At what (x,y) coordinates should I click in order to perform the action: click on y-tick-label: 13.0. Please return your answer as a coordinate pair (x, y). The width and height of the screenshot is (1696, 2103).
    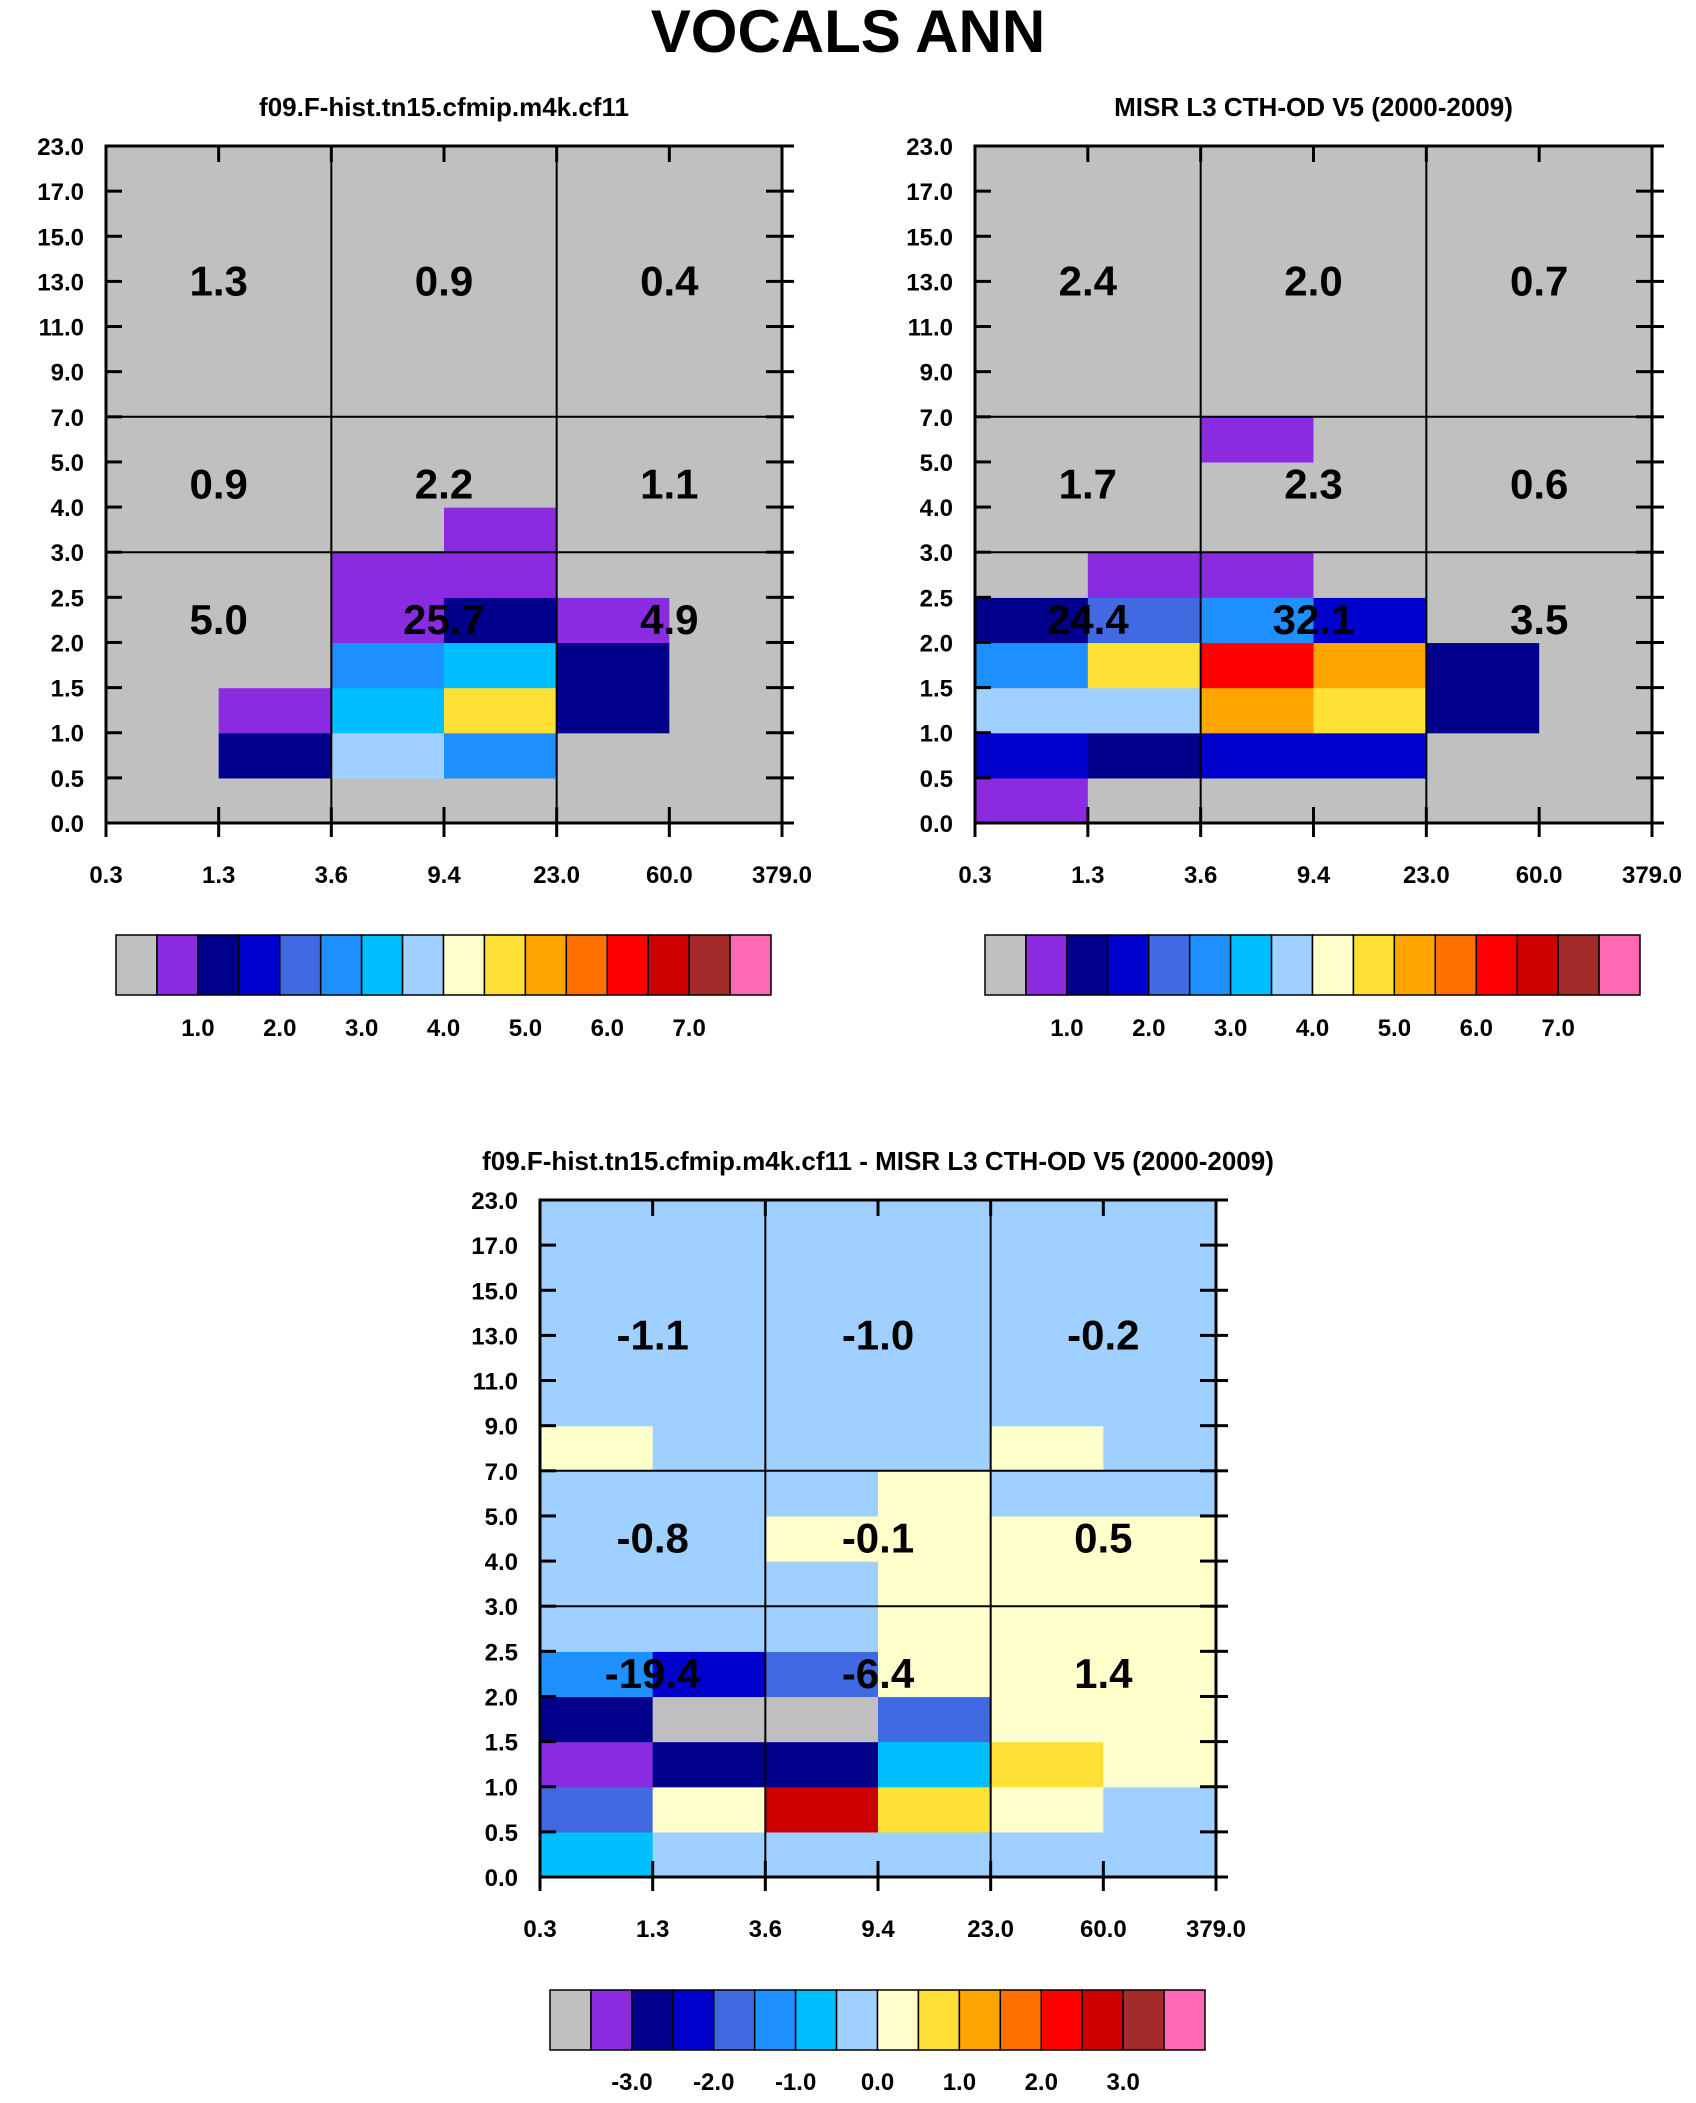
    Looking at the image, I should click on (494, 1336).